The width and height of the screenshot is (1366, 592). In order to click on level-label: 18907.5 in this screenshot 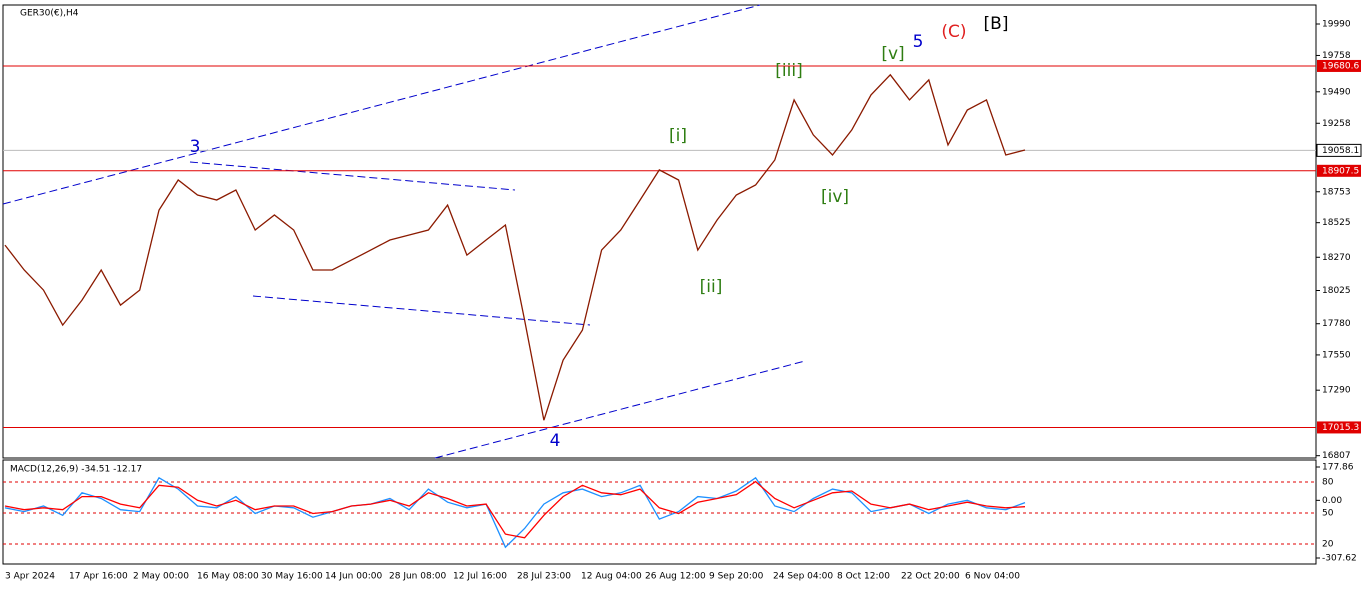, I will do `click(1340, 171)`.